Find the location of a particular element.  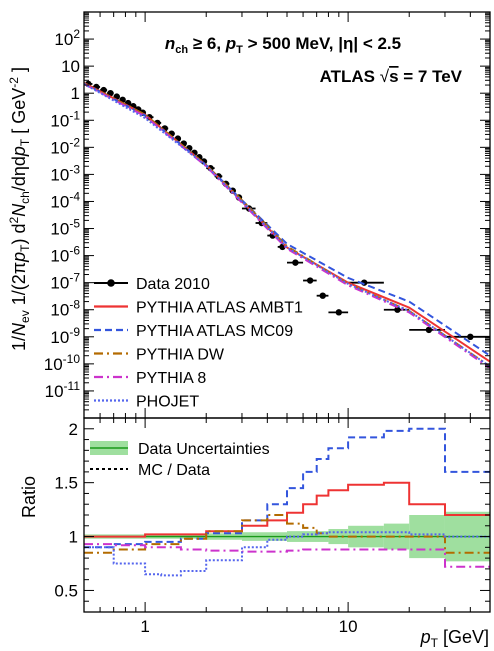

legend-label: PYTHIA 8 is located at coordinates (171, 378).